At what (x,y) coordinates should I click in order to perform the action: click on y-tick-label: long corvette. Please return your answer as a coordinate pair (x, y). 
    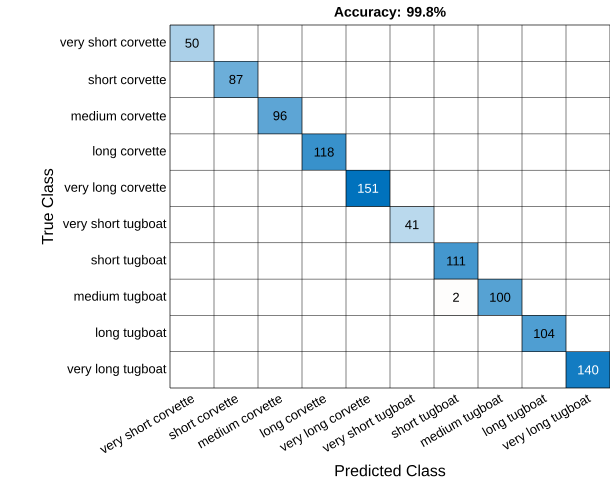
    Looking at the image, I should click on (129, 152).